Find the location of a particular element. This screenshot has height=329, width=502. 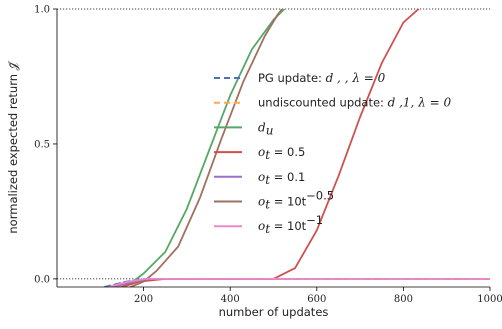

y-axis-label: normalized expected return 𝒥̄ is located at coordinates (13, 146).